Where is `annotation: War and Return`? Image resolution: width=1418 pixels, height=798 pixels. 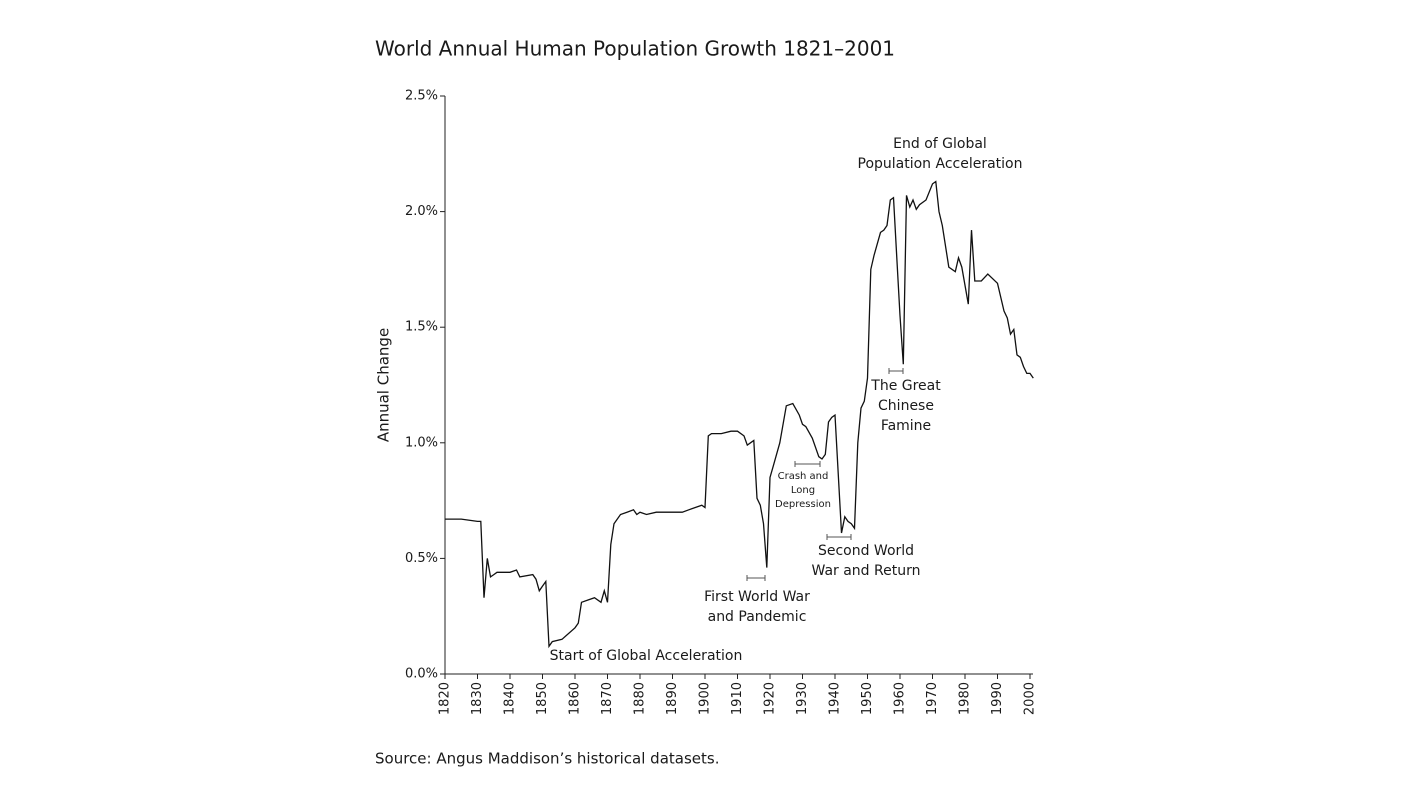 annotation: War and Return is located at coordinates (866, 571).